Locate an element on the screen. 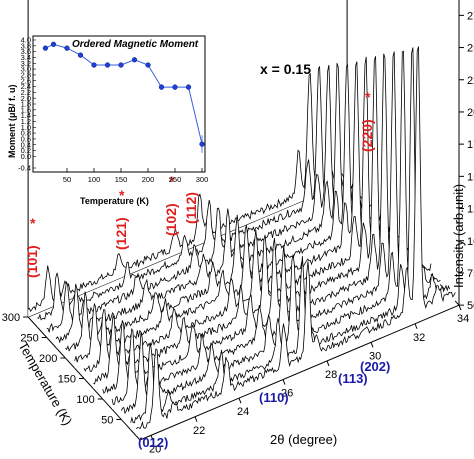 This screenshot has width=474, height=459. inset-y-tick-label: 1.8 is located at coordinates (26, 104).